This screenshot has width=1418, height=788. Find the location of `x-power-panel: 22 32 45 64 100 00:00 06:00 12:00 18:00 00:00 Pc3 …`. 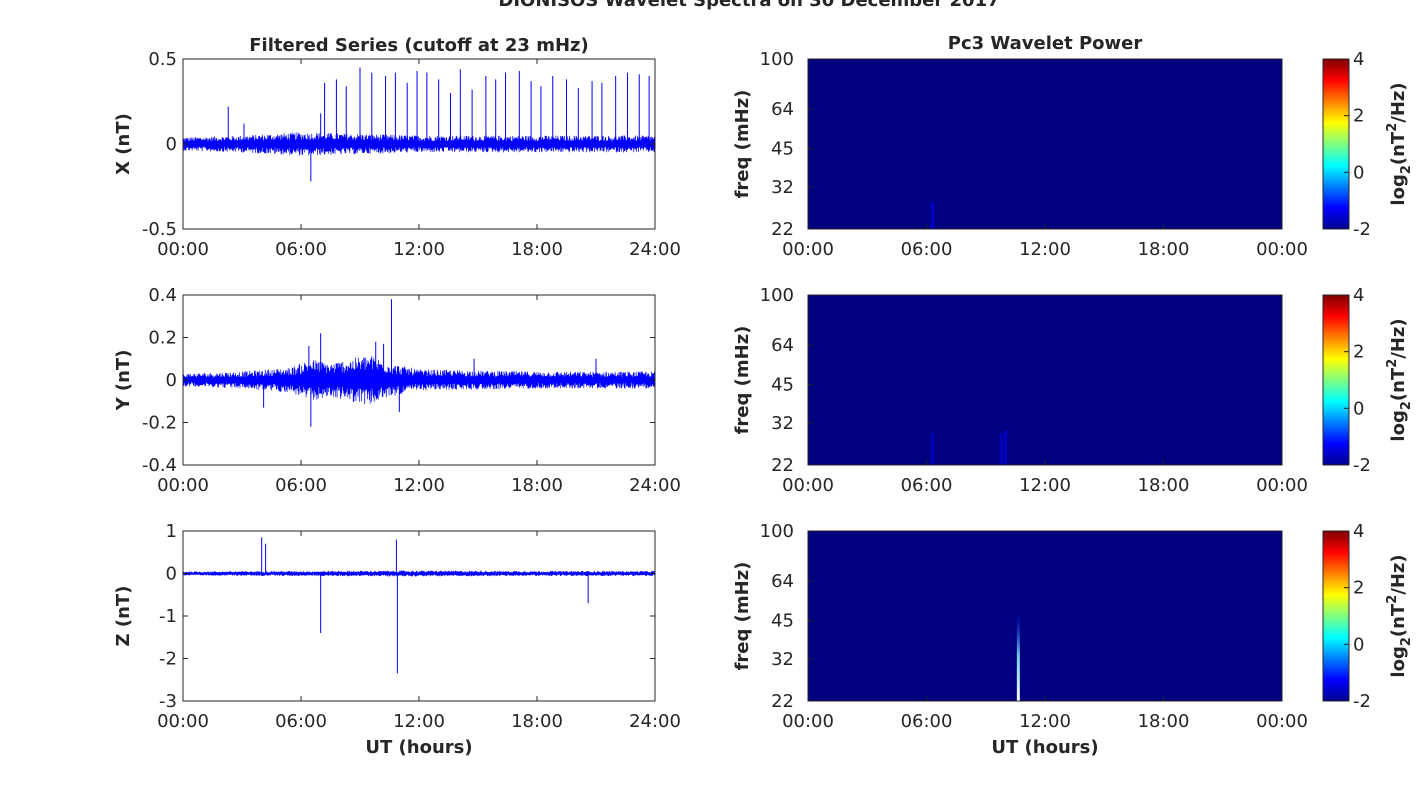

x-power-panel: 22 32 45 64 100 00:00 06:00 12:00 18:00 00:00 Pc3 … is located at coordinates (1073, 146).